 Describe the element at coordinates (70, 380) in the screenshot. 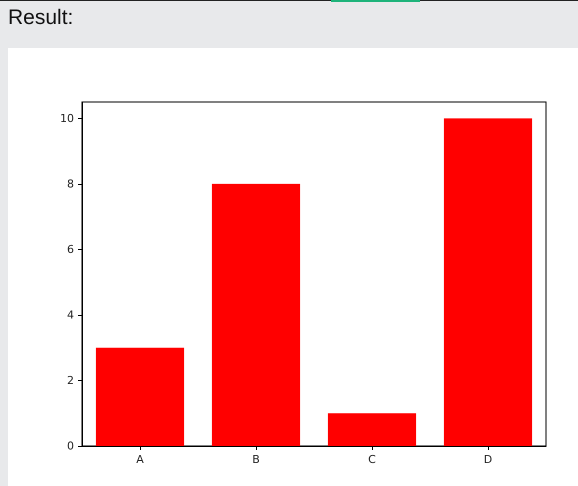

I see `y-tick-label: 2` at that location.